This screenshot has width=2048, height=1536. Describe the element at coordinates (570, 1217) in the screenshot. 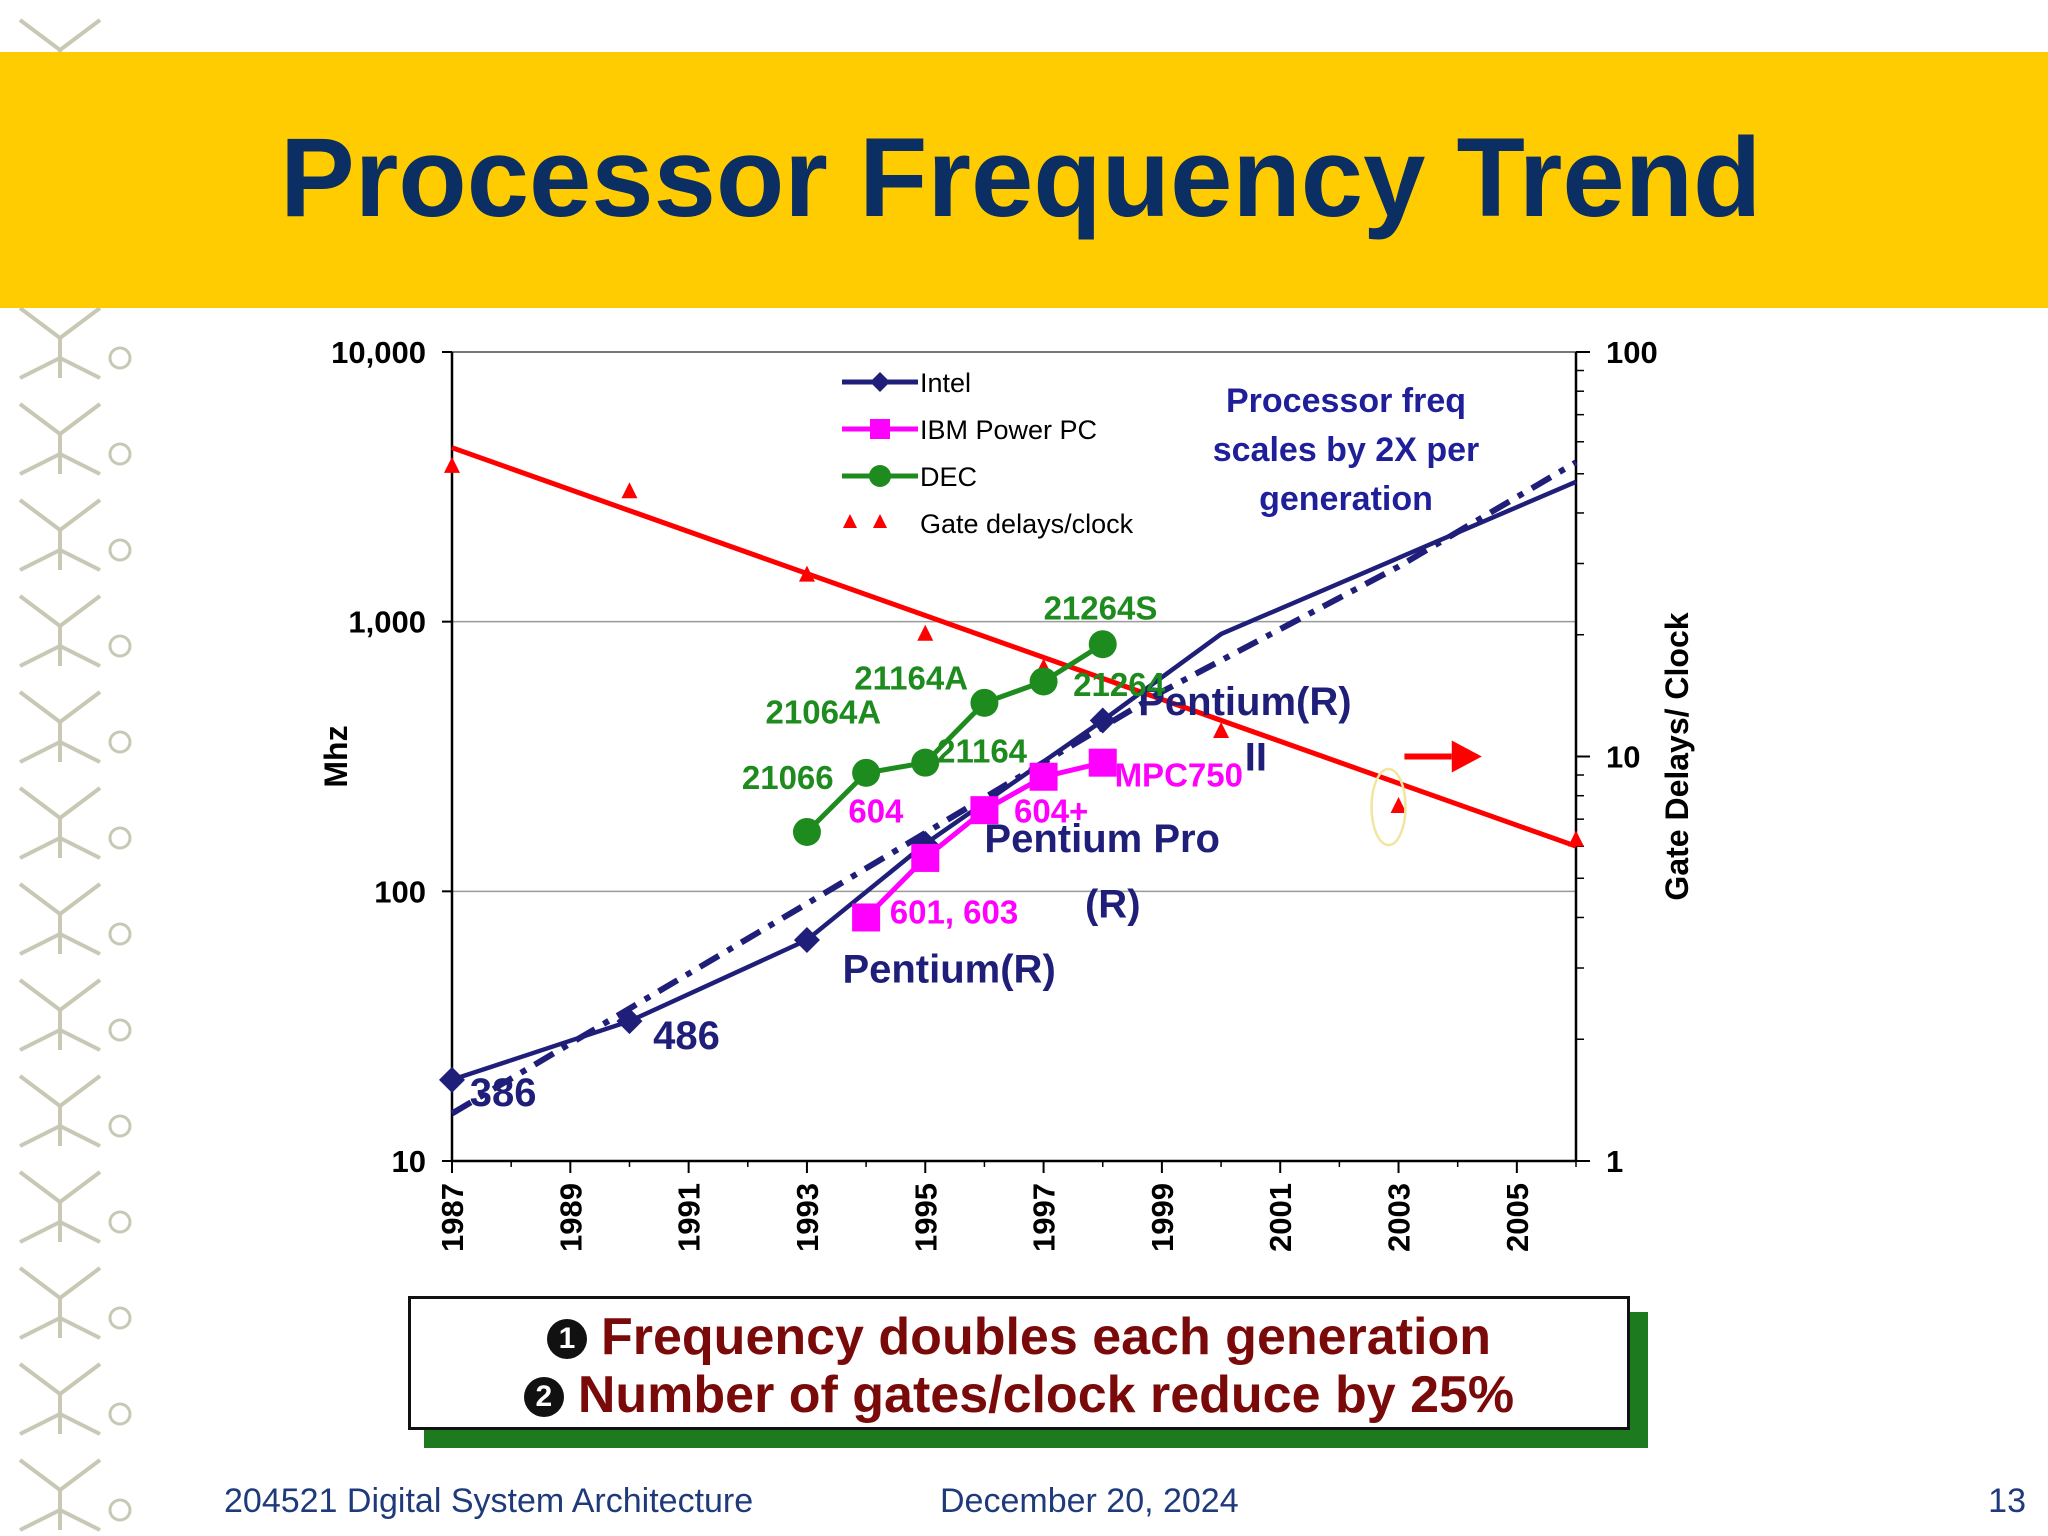

I see `x-tick-label: 1989` at that location.